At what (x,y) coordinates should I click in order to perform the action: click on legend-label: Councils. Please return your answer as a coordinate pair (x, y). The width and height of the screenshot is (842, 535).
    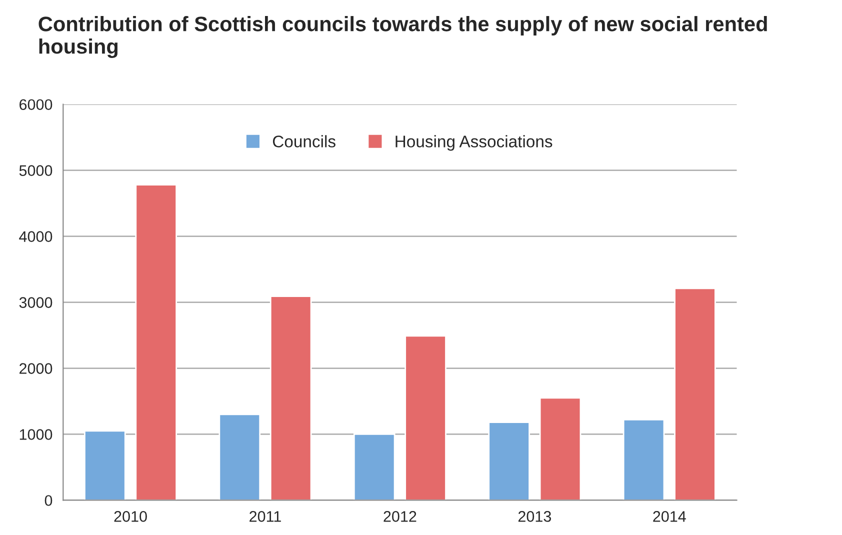
    Looking at the image, I should click on (304, 141).